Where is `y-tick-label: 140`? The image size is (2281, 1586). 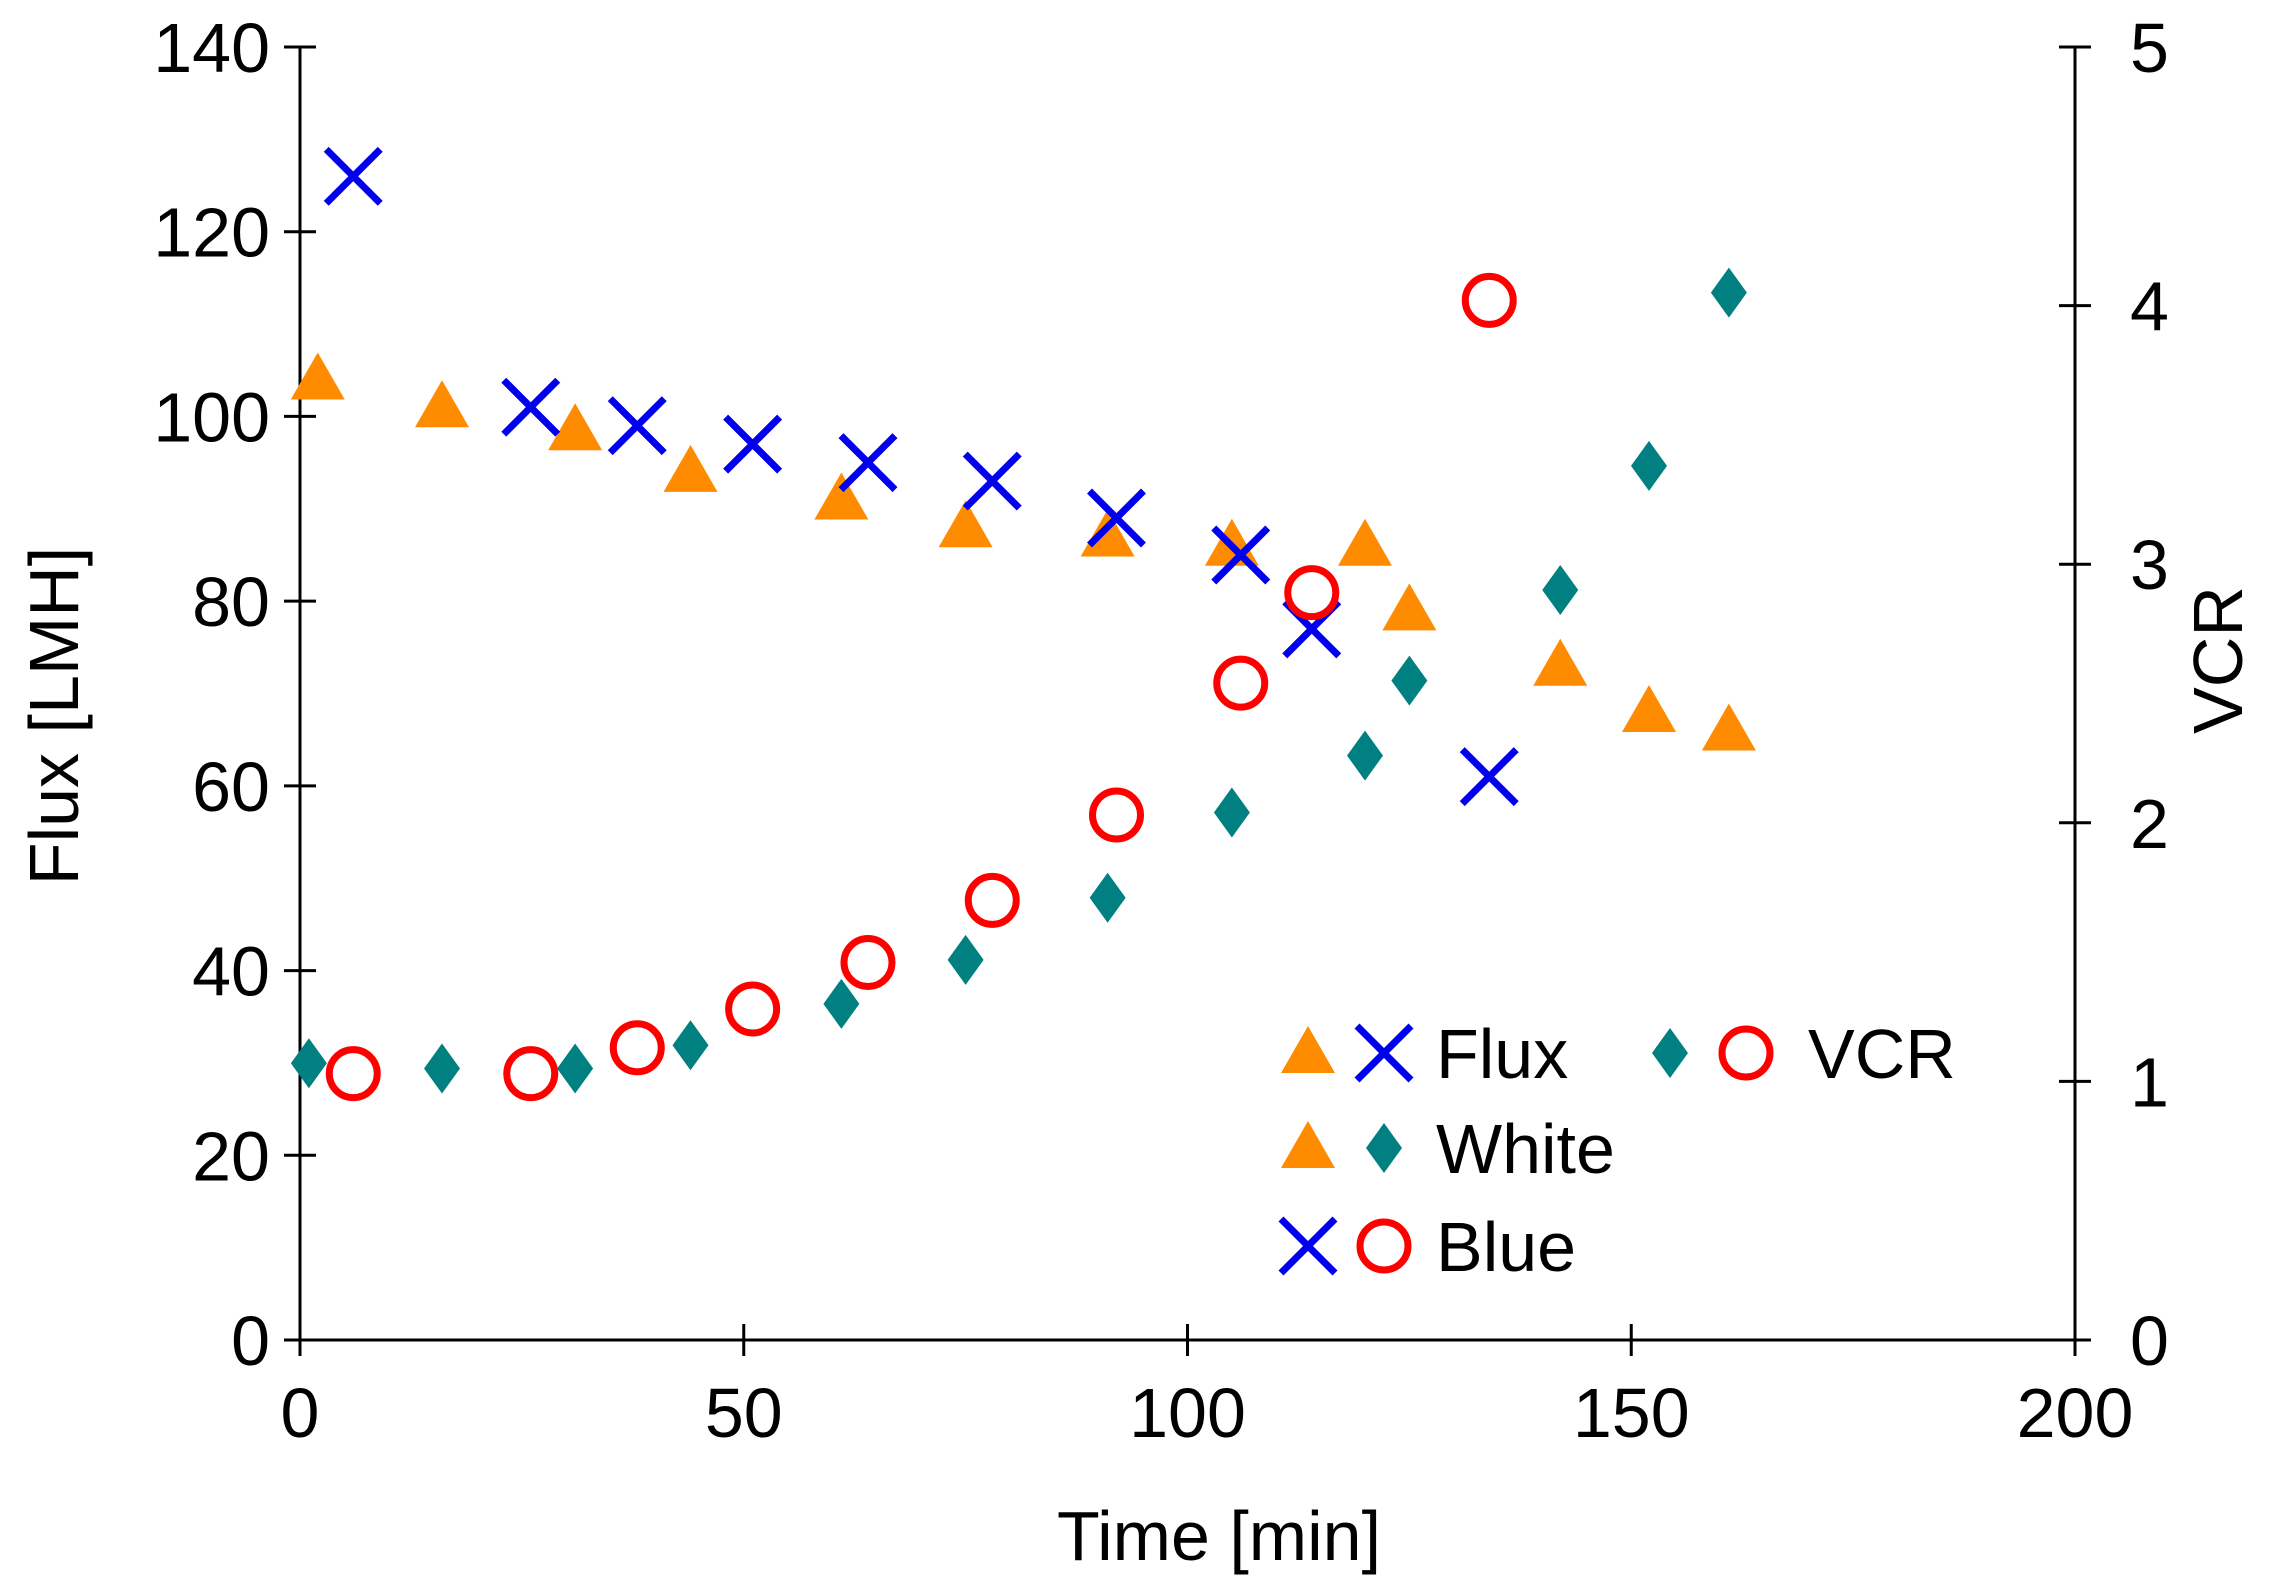
y-tick-label: 140 is located at coordinates (211, 48).